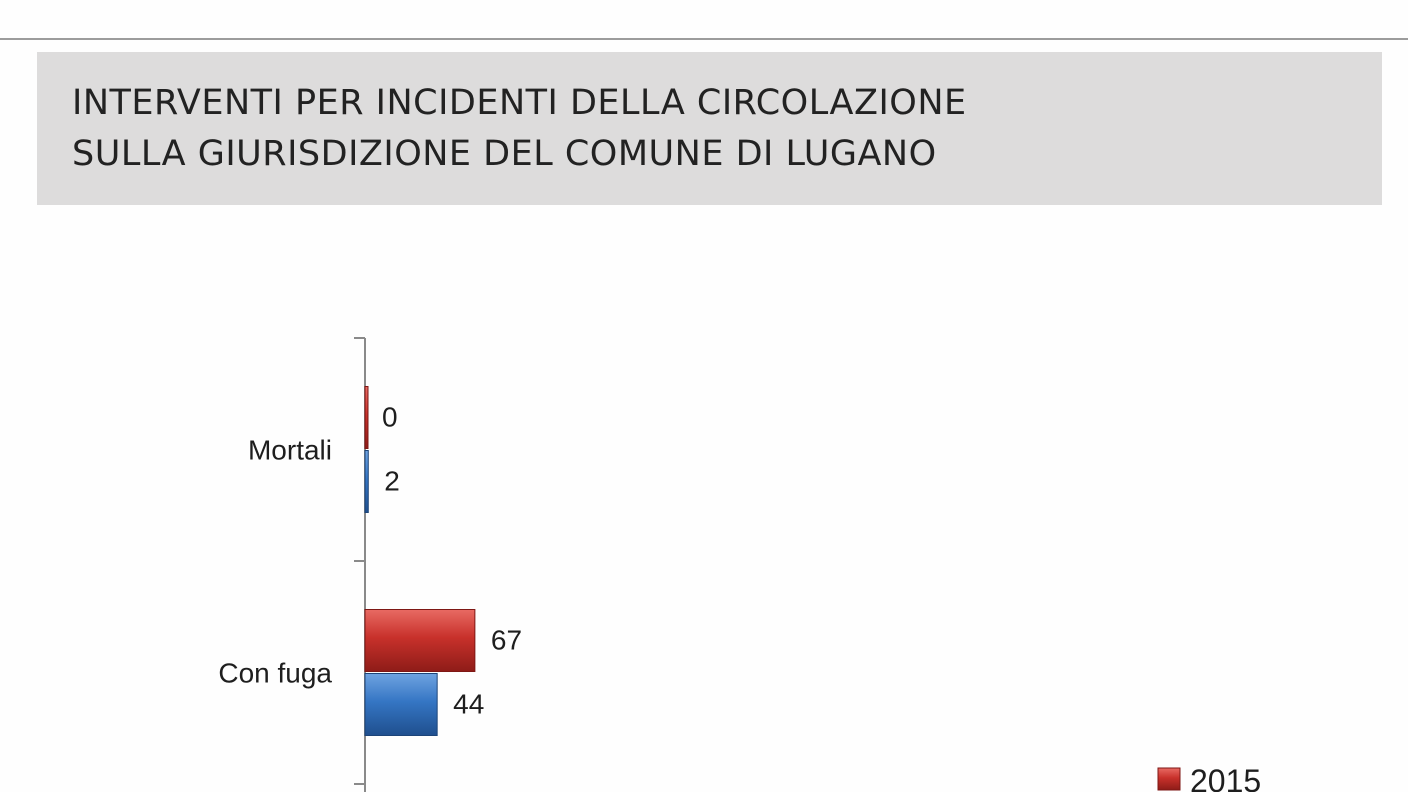 The height and width of the screenshot is (792, 1408). What do you see at coordinates (420, 640) in the screenshot?
I see `bar-2015-con-fuga` at bounding box center [420, 640].